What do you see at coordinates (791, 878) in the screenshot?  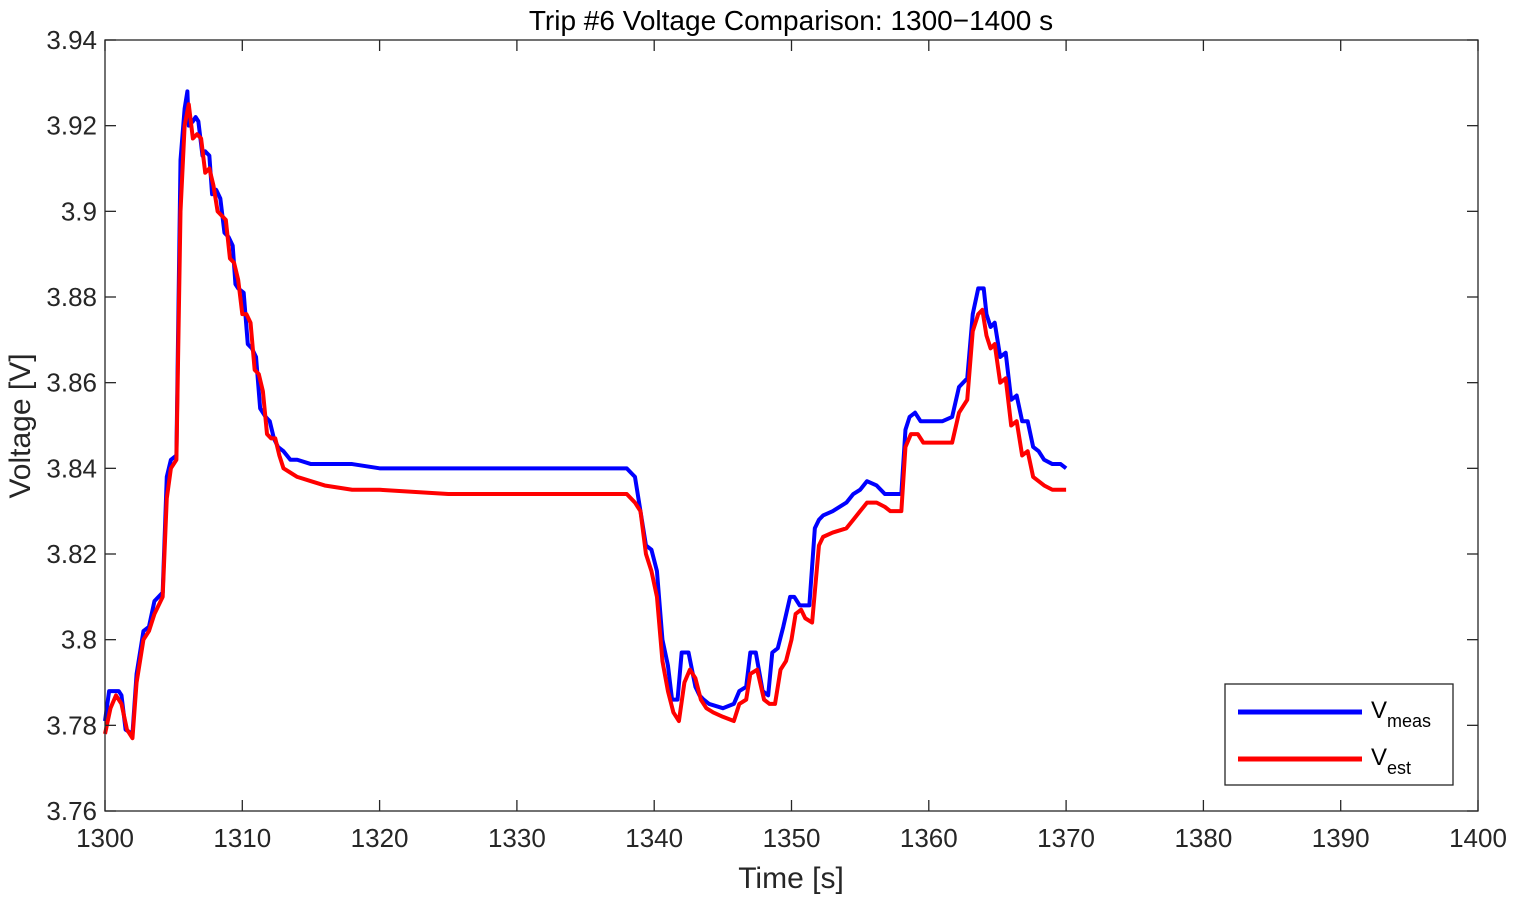 I see `x-axis-title: Time [s]` at bounding box center [791, 878].